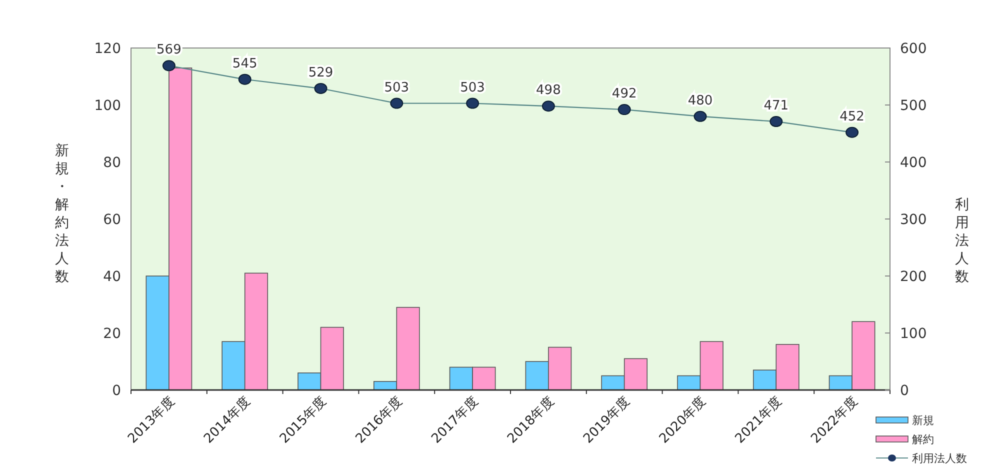 The image size is (982, 475). What do you see at coordinates (62, 214) in the screenshot?
I see `y-axis-title: 新規・解約法人数` at bounding box center [62, 214].